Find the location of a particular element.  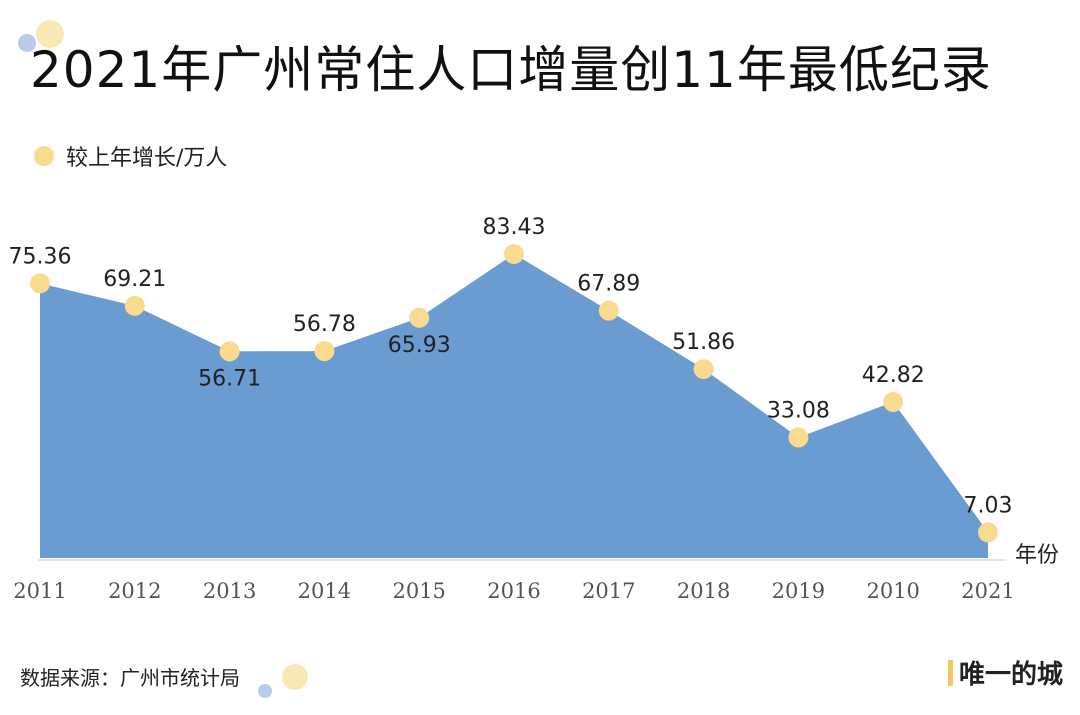

data-label: 65.93 is located at coordinates (419, 345).